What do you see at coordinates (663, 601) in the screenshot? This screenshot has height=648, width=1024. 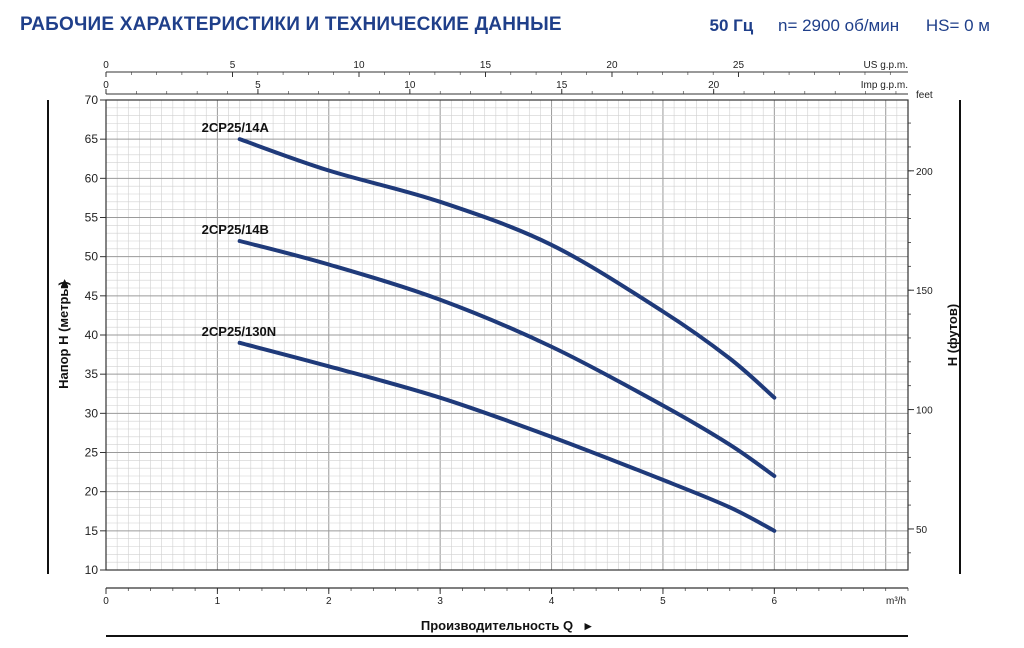 I see `x-tick-label: 5` at bounding box center [663, 601].